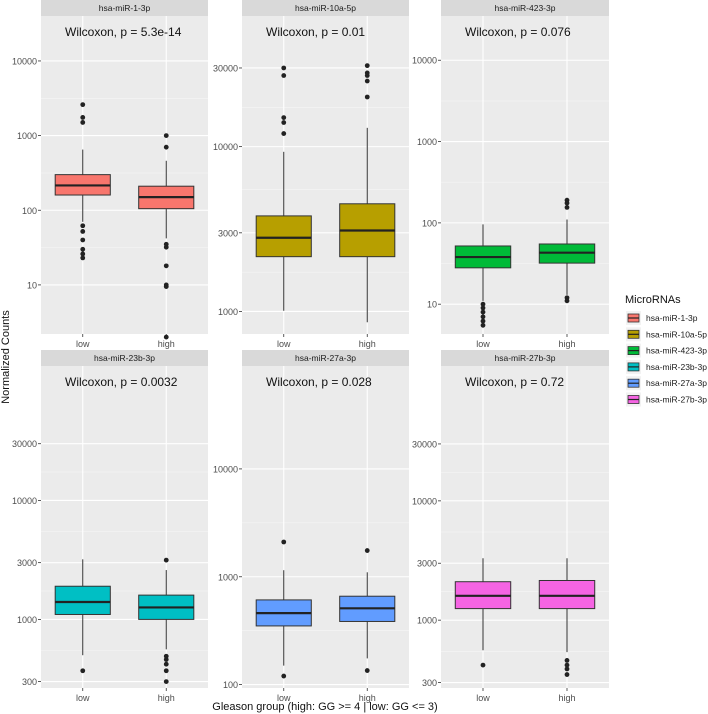 This screenshot has height=714, width=708. Describe the element at coordinates (676, 400) in the screenshot. I see `legend-label: hsa-miR-27b-3p` at that location.